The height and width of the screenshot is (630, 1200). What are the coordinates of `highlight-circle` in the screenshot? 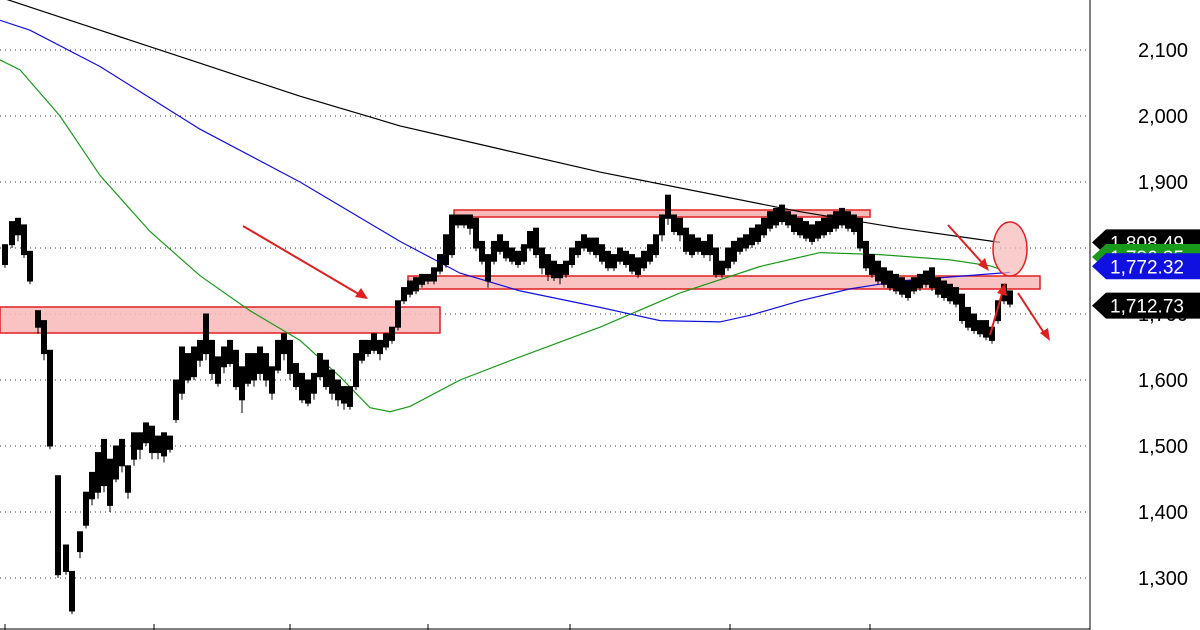 It's located at (1010, 249).